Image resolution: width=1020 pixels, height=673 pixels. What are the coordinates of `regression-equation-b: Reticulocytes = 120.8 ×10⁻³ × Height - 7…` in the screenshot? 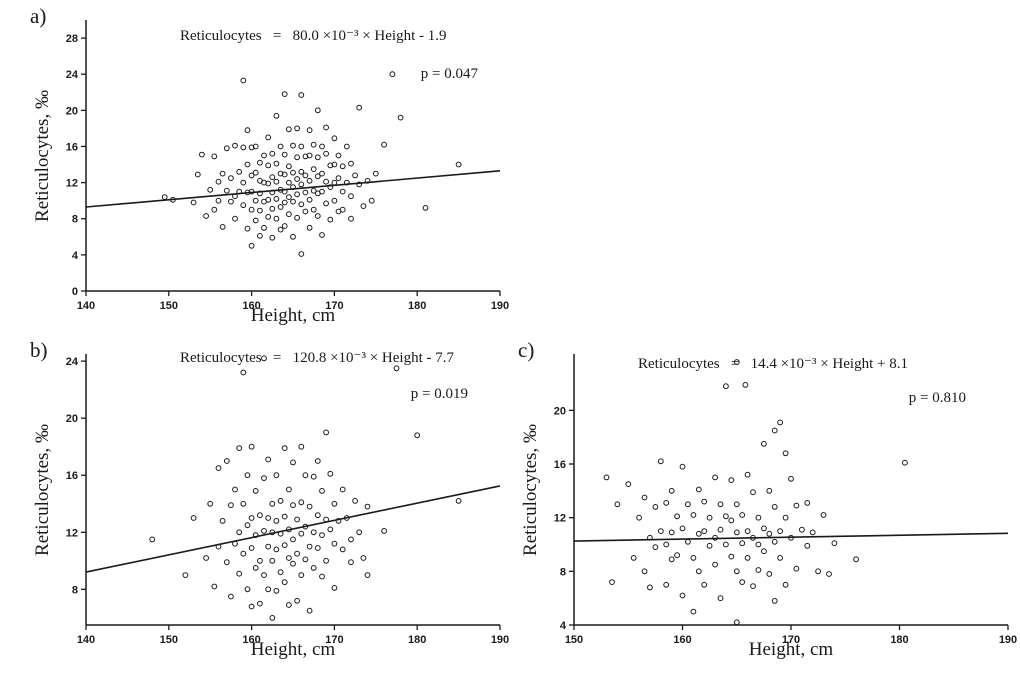 It's located at (317, 358).